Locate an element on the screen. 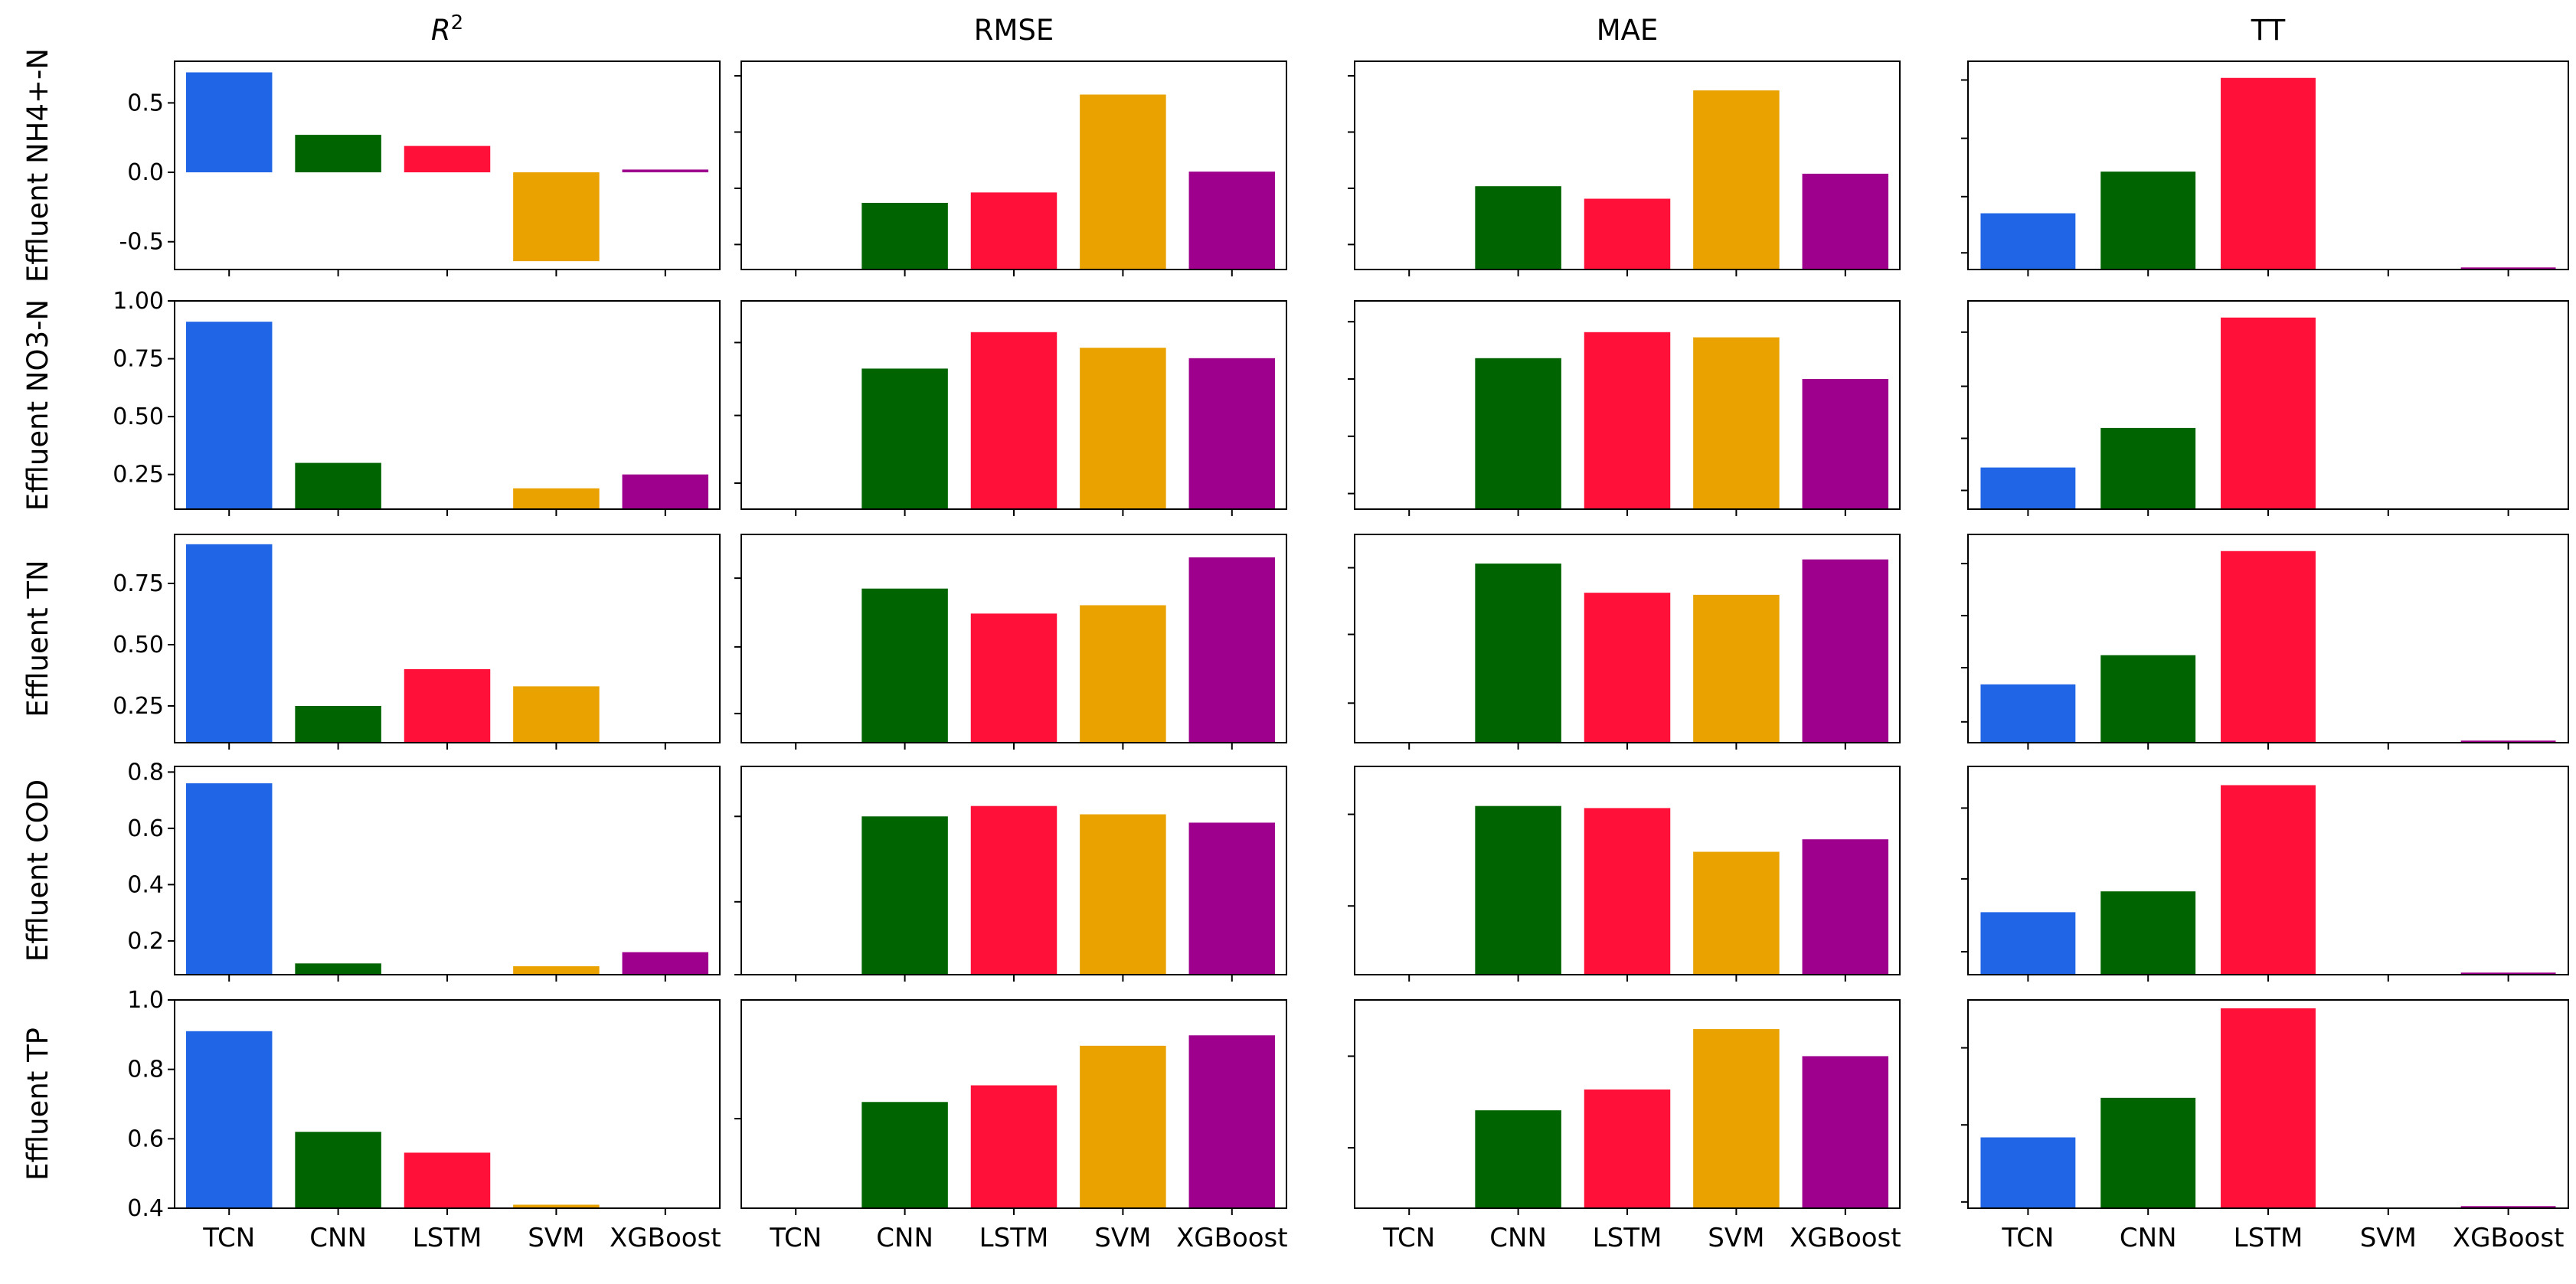 The width and height of the screenshot is (2576, 1284). column-title: TT is located at coordinates (2268, 31).